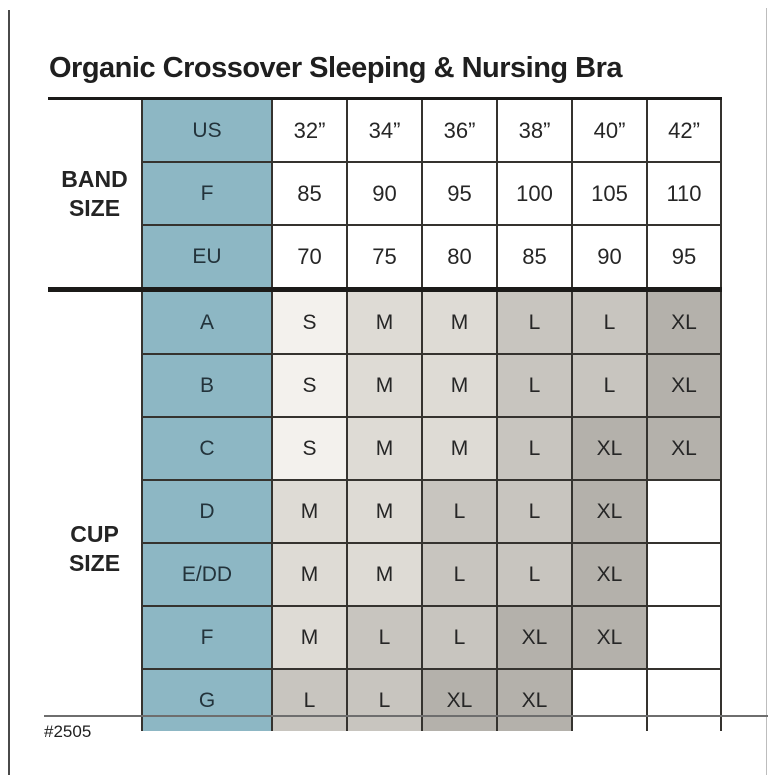  I want to click on band-row-f: F 85 90 95 100 105 110, so click(385, 193).